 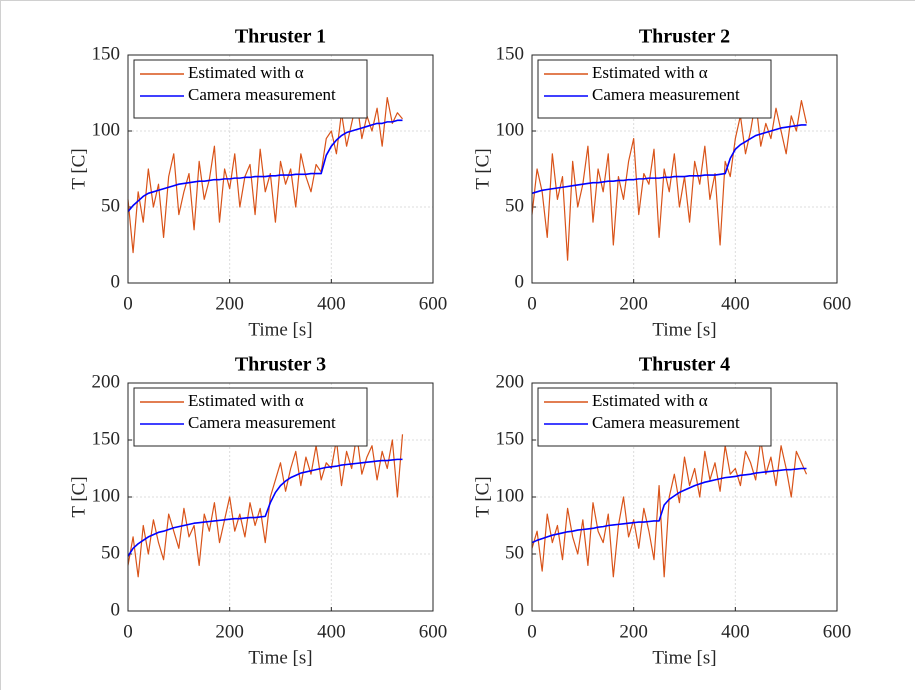 I want to click on chart-title: Thruster 2, so click(x=684, y=37).